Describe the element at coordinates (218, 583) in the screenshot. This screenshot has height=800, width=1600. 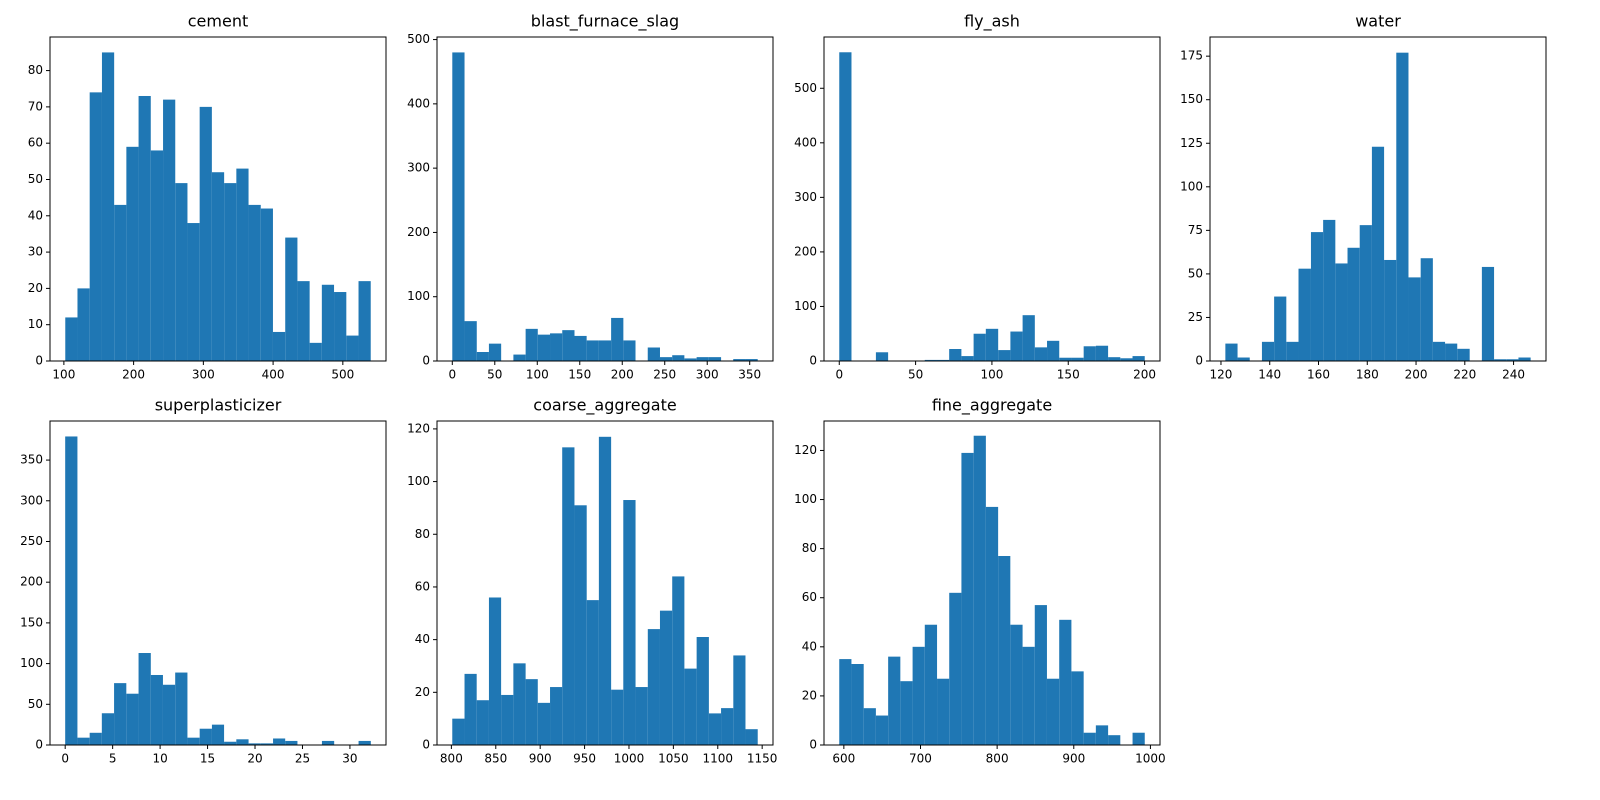
I see `plot-frame` at that location.